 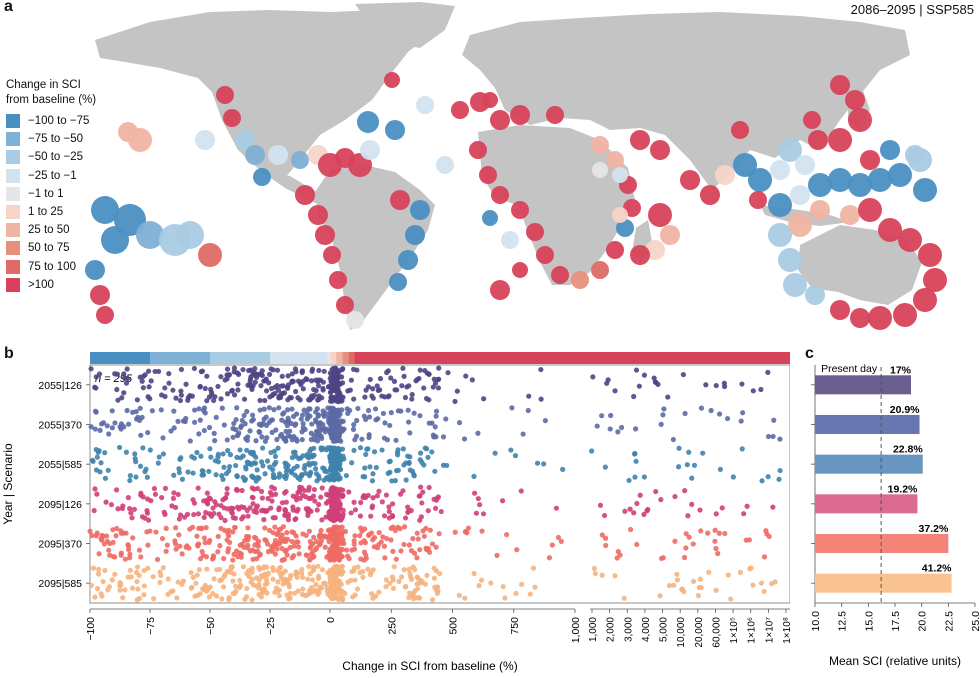 I want to click on y-tick-label: 2095|585, so click(x=60, y=584).